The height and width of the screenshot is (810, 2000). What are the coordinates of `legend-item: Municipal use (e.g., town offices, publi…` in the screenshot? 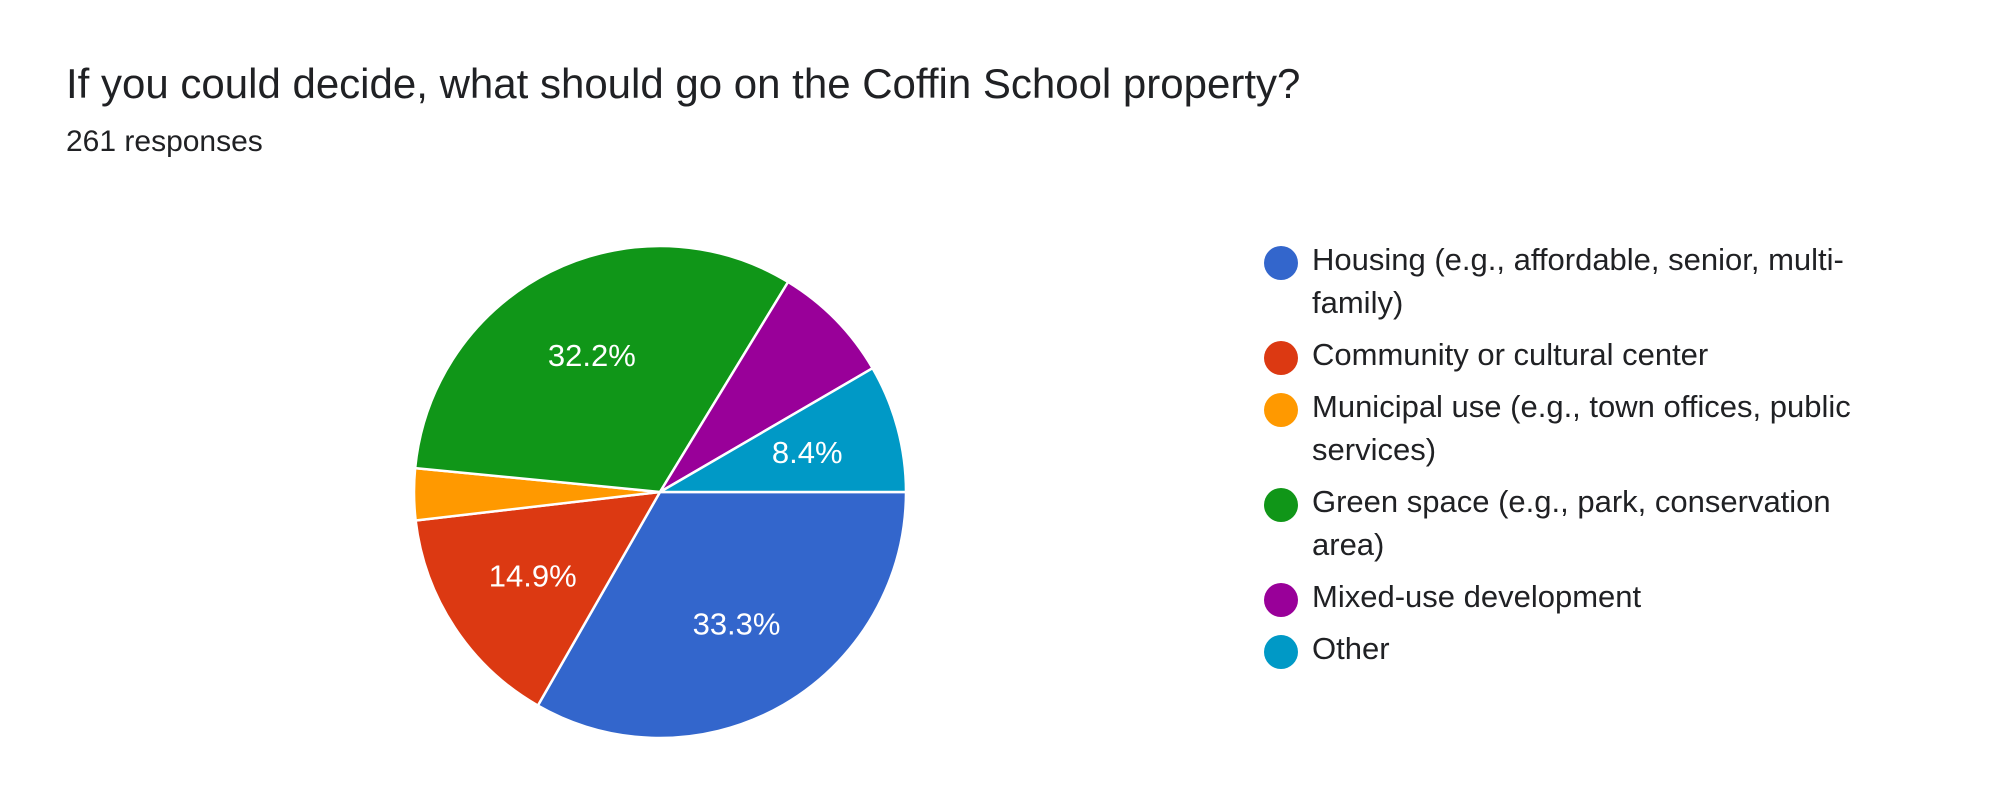 It's located at (1582, 428).